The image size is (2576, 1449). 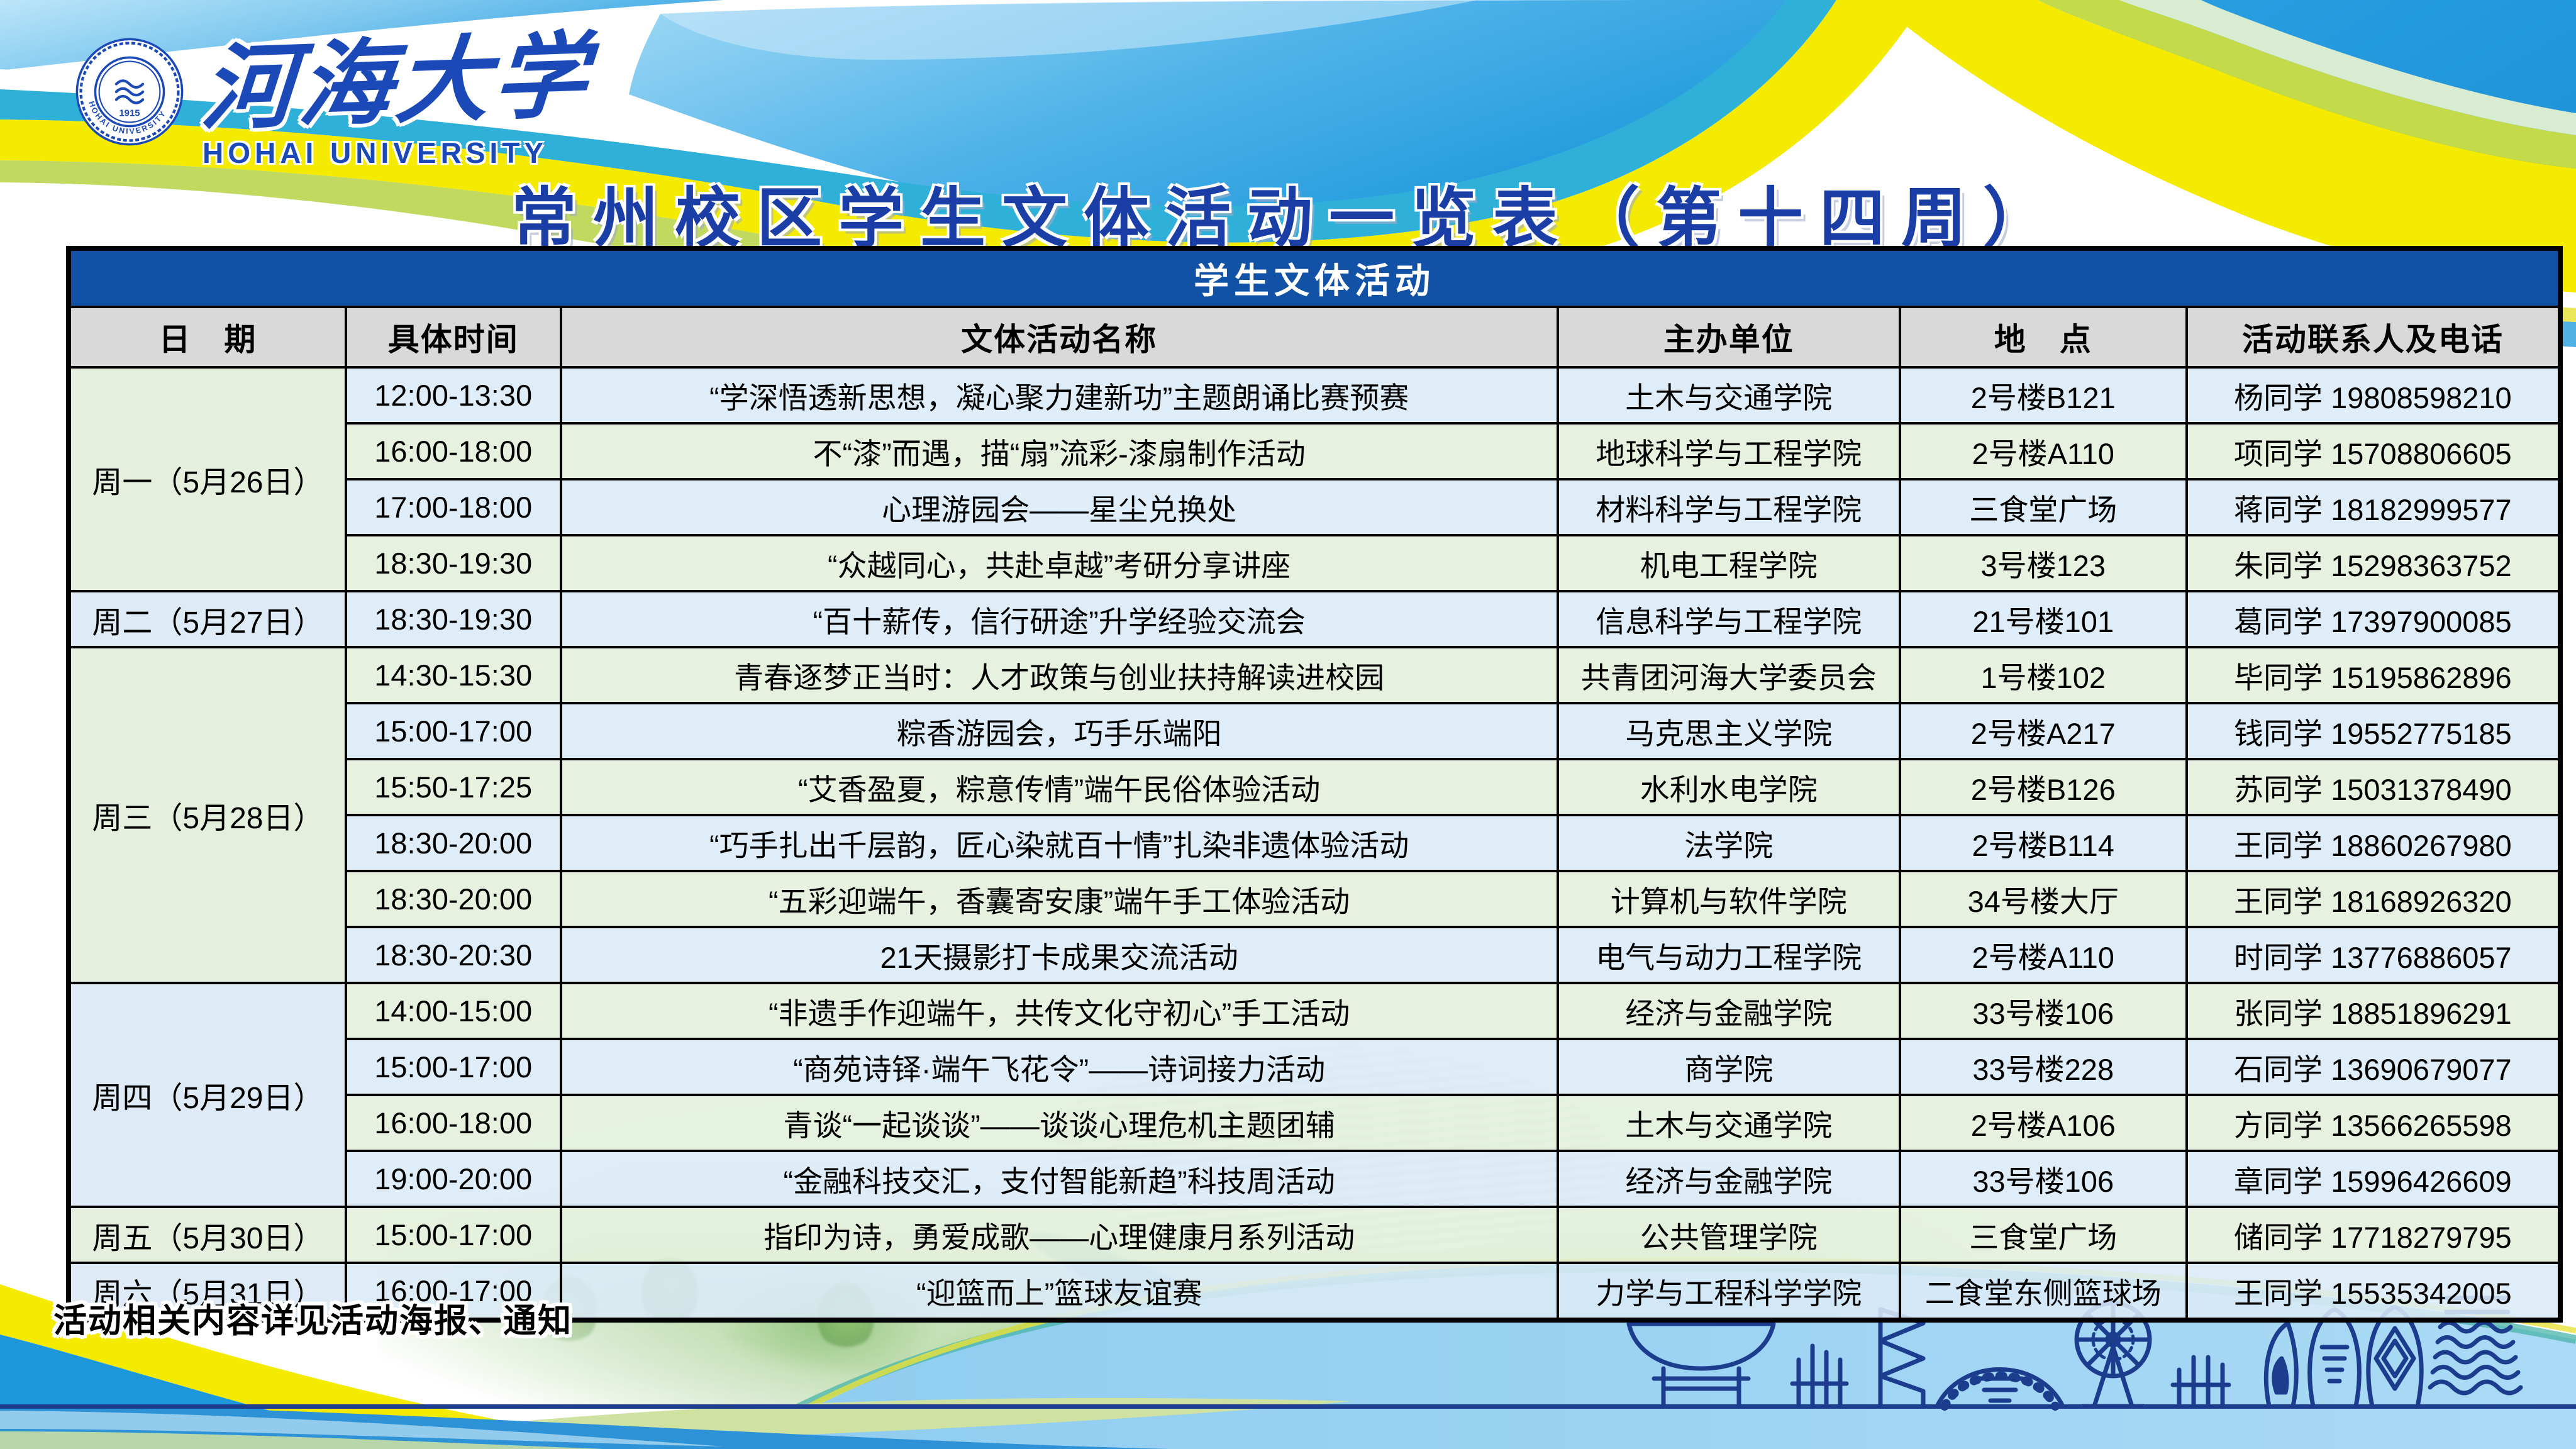 What do you see at coordinates (2043, 675) in the screenshot?
I see `location-cell: 1号楼102` at bounding box center [2043, 675].